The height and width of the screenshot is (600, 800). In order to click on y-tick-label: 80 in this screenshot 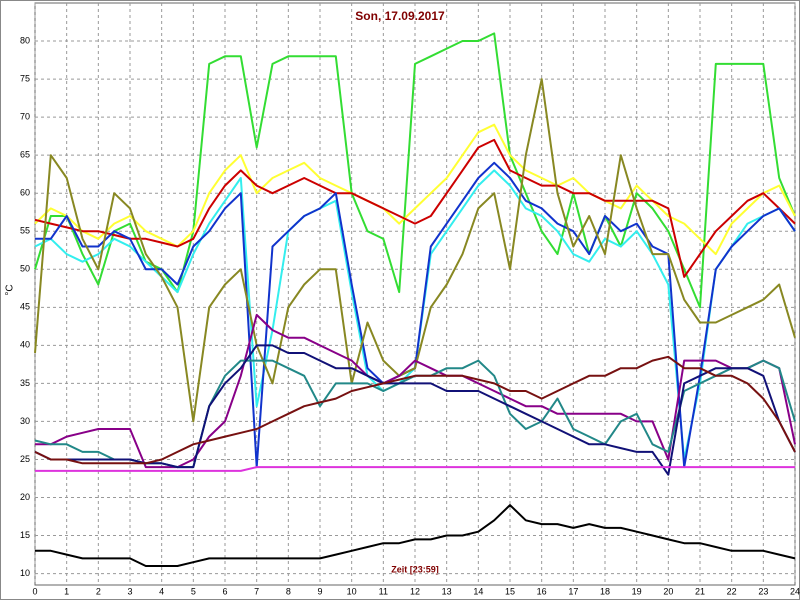, I will do `click(25, 40)`.